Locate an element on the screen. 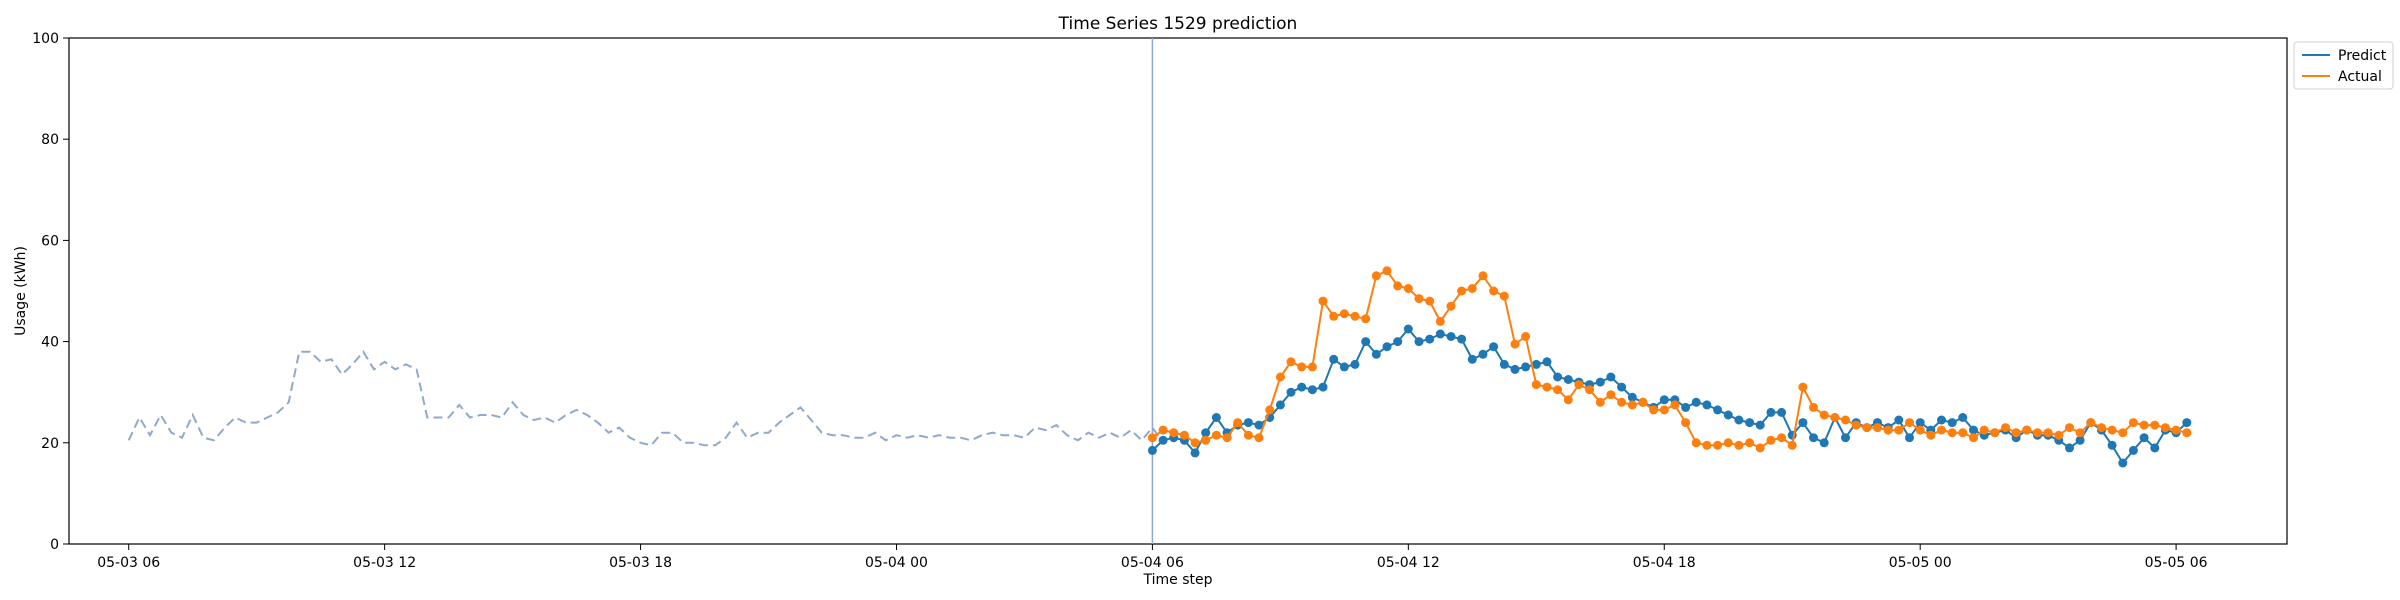 This screenshot has height=600, width=2400. x-tick-label: 05-05 06 is located at coordinates (2176, 563).